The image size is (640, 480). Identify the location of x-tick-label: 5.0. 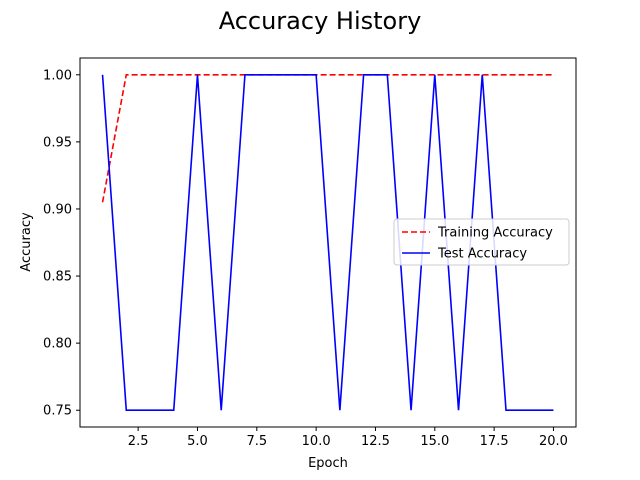
(197, 441).